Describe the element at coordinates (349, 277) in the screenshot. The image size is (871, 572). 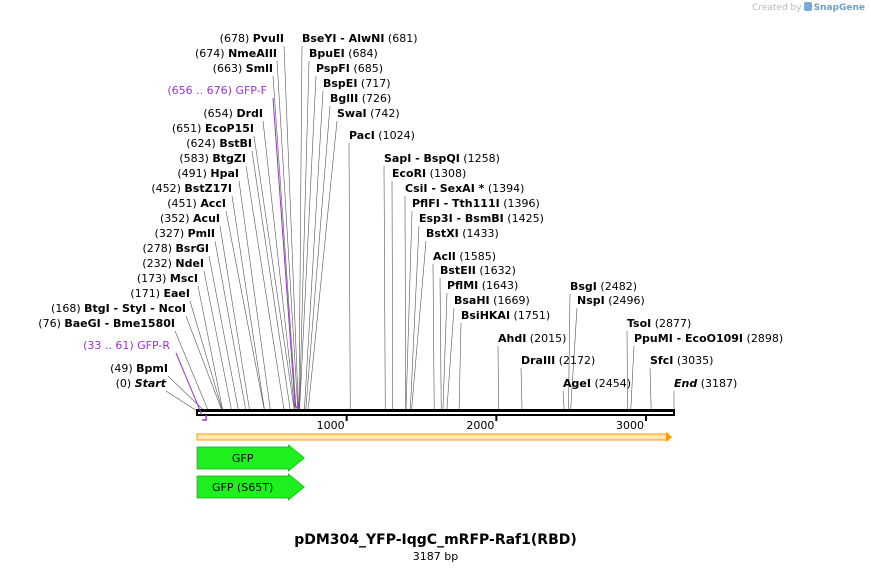
I see `site-line-paci` at that location.